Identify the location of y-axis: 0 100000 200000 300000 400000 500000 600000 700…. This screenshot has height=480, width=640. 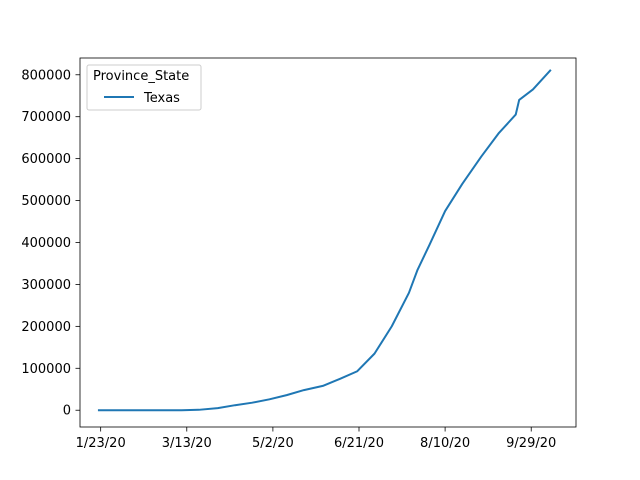
(50, 243).